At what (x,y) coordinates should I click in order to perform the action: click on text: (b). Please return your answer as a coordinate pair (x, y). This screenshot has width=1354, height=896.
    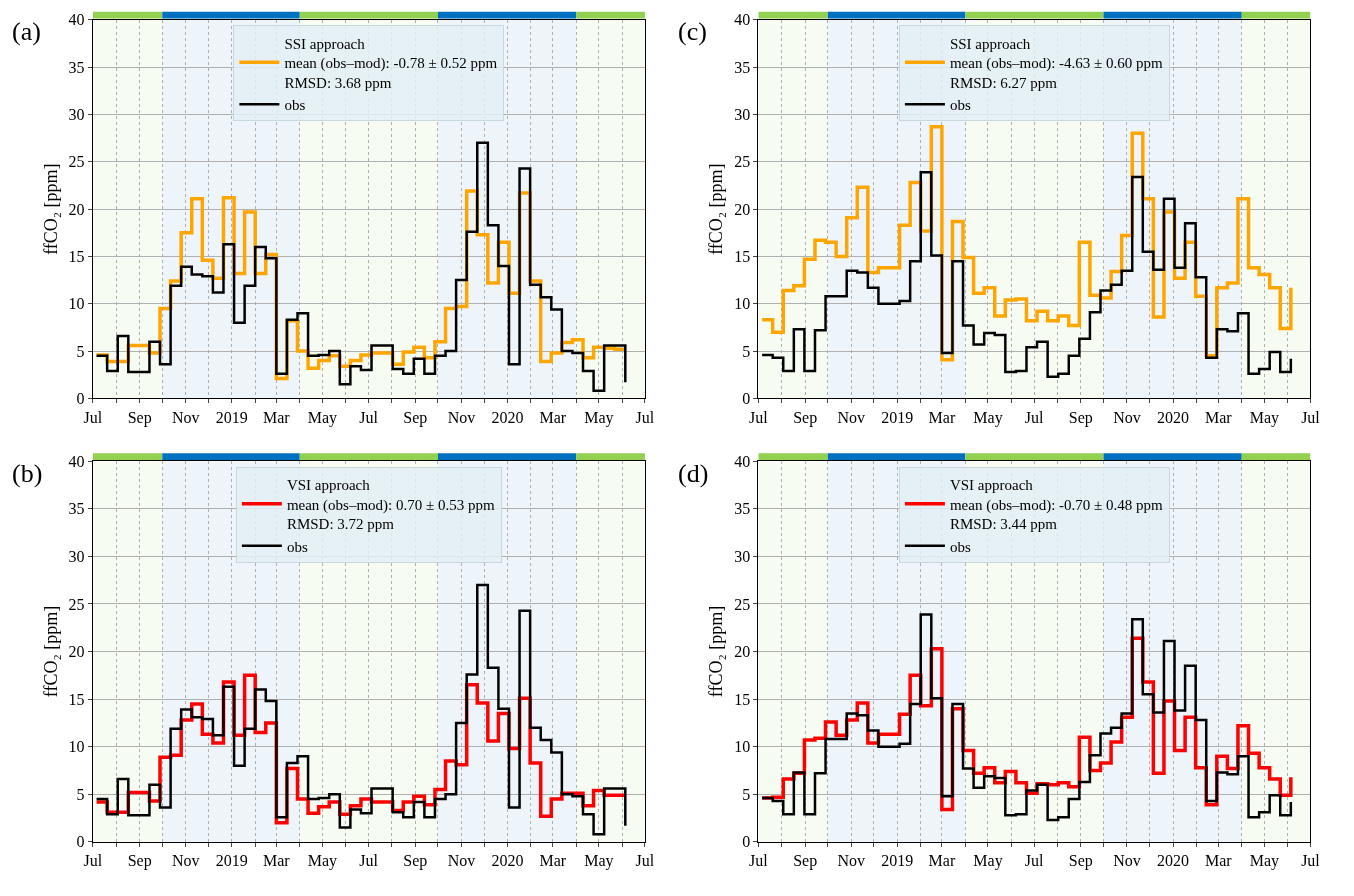
    Looking at the image, I should click on (27, 473).